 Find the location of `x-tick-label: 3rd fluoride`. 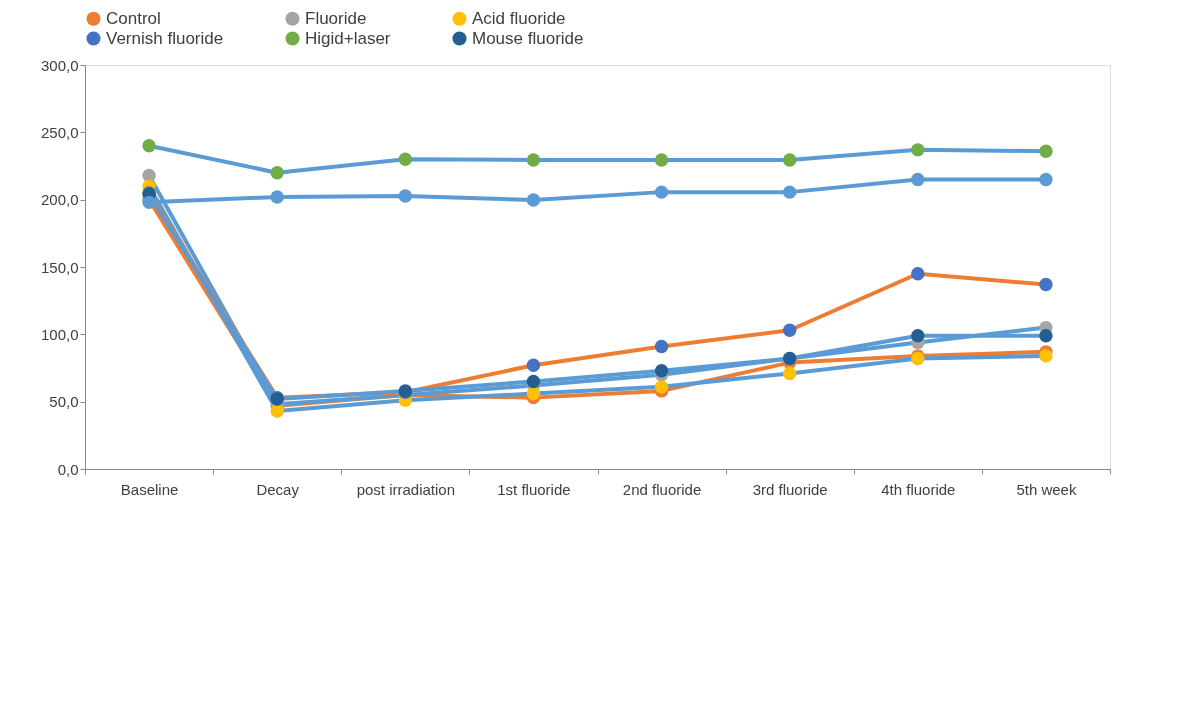

x-tick-label: 3rd fluoride is located at coordinates (790, 489).